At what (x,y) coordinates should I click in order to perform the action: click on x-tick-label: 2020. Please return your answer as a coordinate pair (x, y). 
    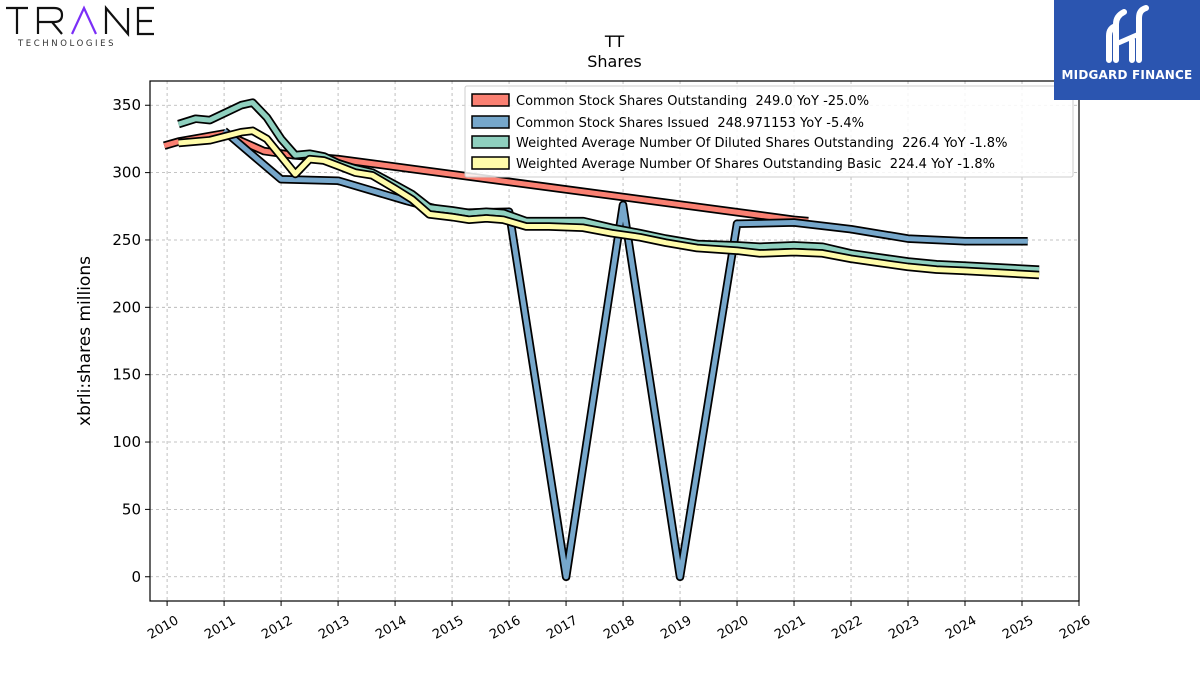
    Looking at the image, I should click on (733, 628).